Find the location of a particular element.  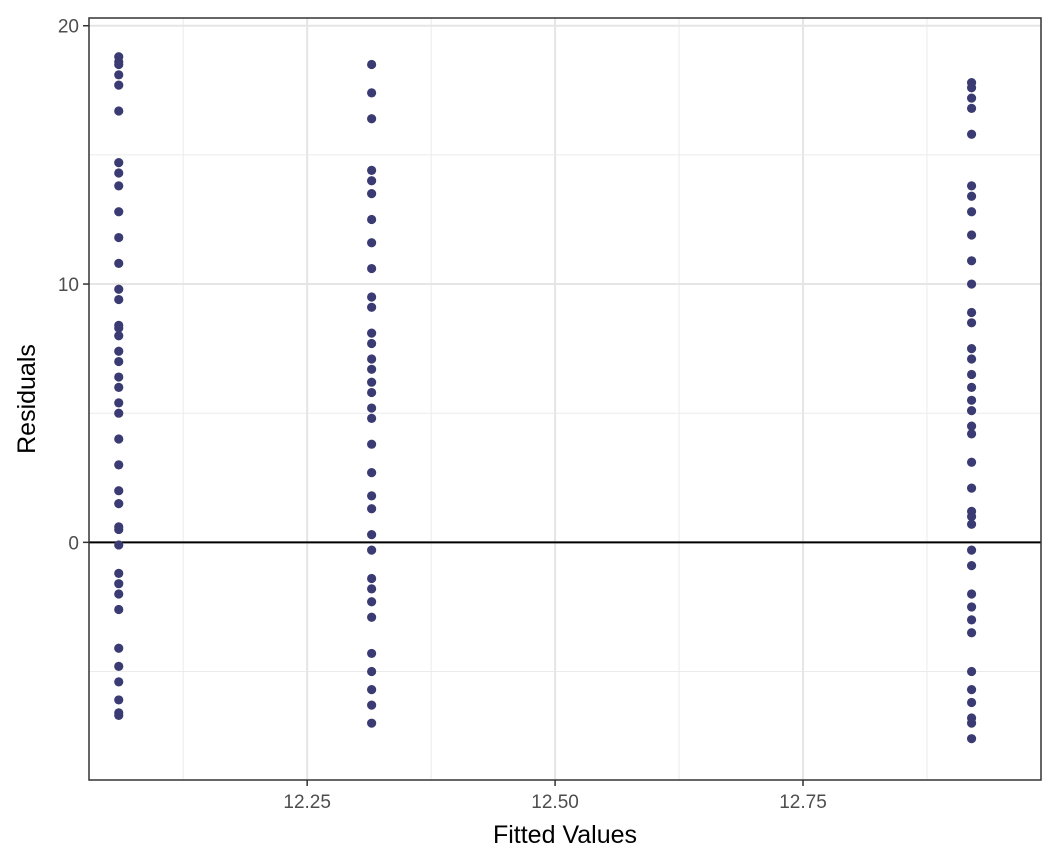

x-tick-label: 12.75 is located at coordinates (803, 802).